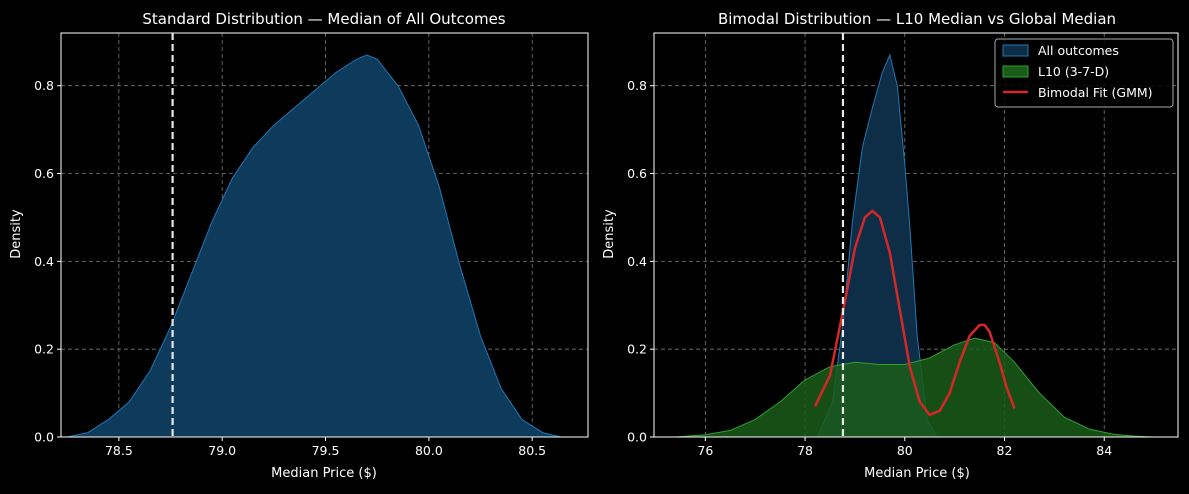 The width and height of the screenshot is (1189, 494). I want to click on legend-label-all-outcomes: All outcomes, so click(1078, 50).